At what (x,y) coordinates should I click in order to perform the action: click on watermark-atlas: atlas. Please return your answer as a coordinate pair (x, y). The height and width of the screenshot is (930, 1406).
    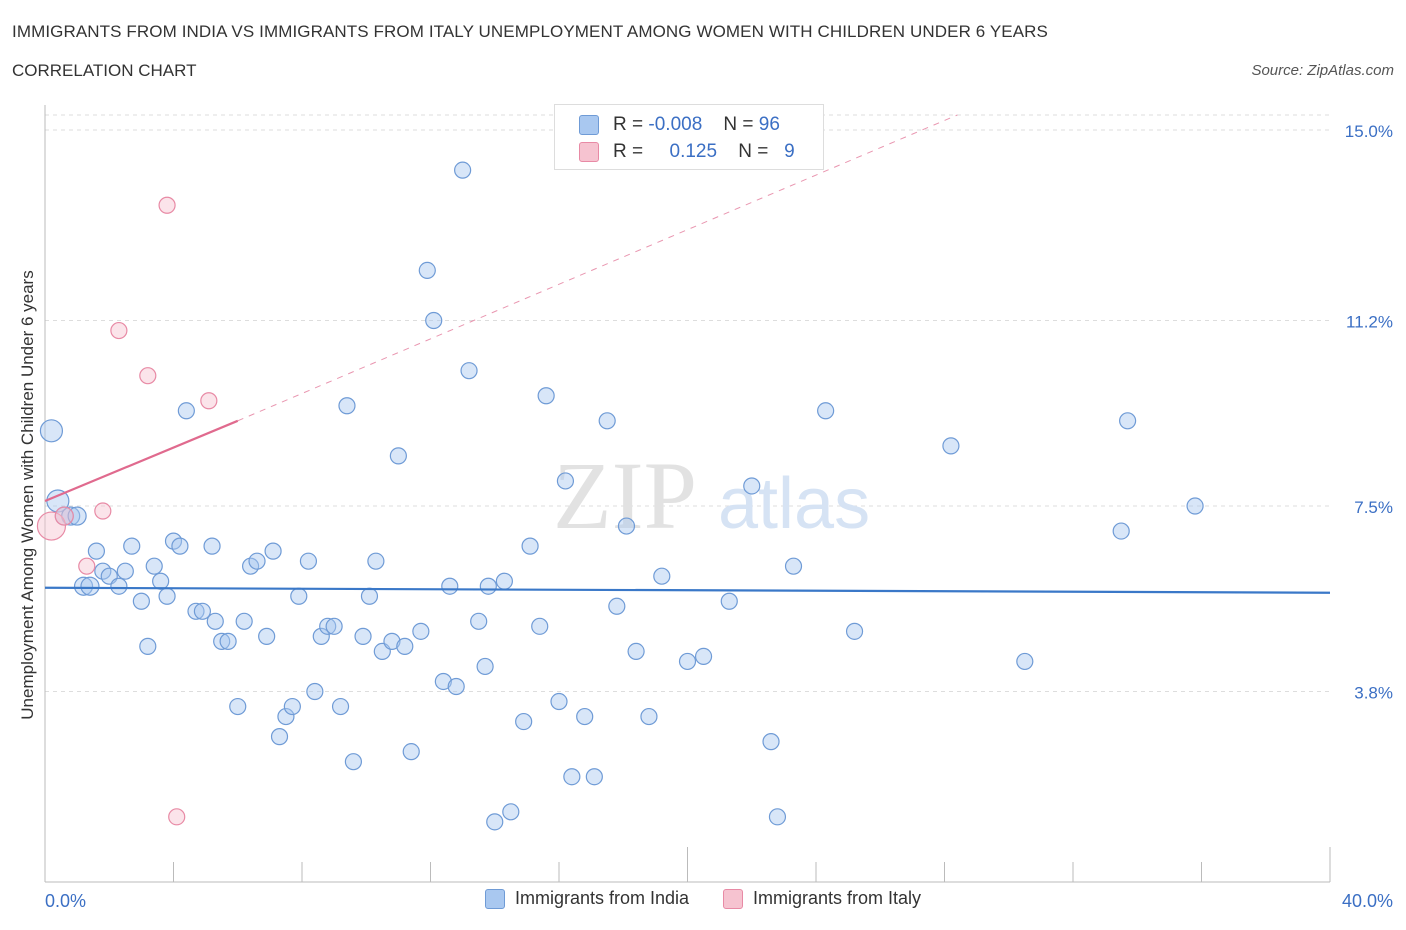
    Looking at the image, I should click on (794, 504).